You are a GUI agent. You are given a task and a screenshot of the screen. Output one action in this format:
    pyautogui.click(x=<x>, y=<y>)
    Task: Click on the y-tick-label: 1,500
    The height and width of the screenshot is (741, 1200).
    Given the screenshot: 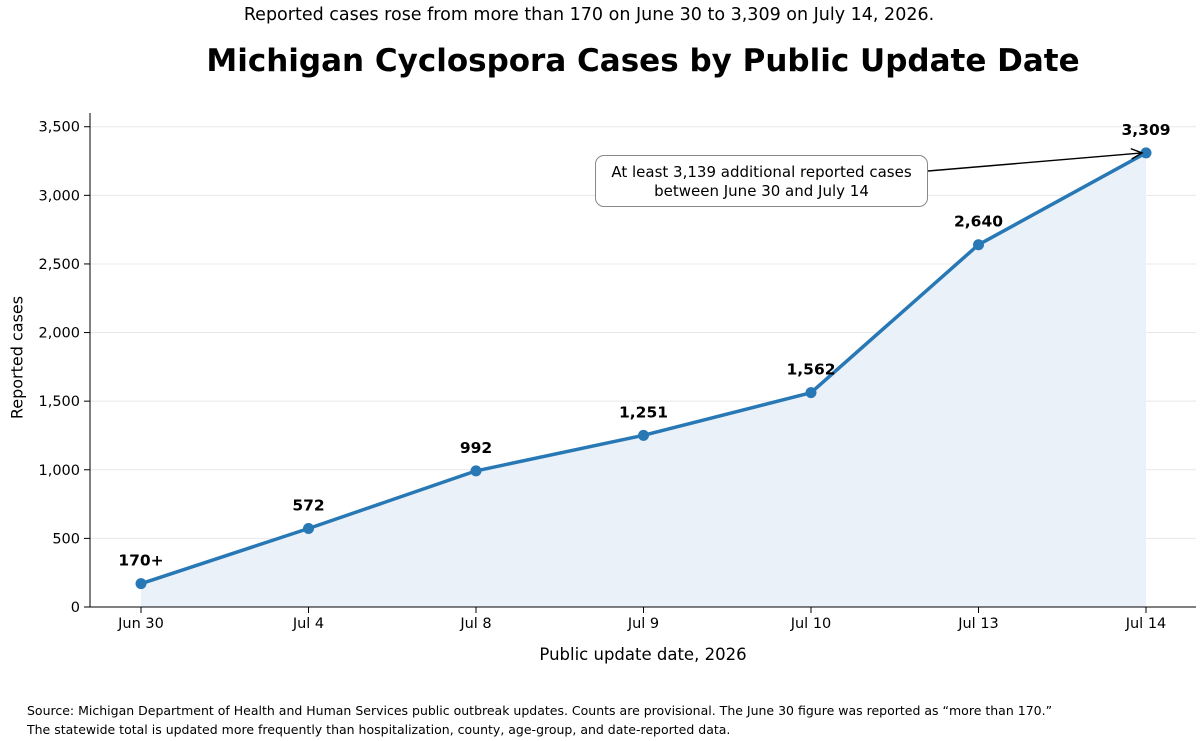 What is the action you would take?
    pyautogui.click(x=59, y=402)
    